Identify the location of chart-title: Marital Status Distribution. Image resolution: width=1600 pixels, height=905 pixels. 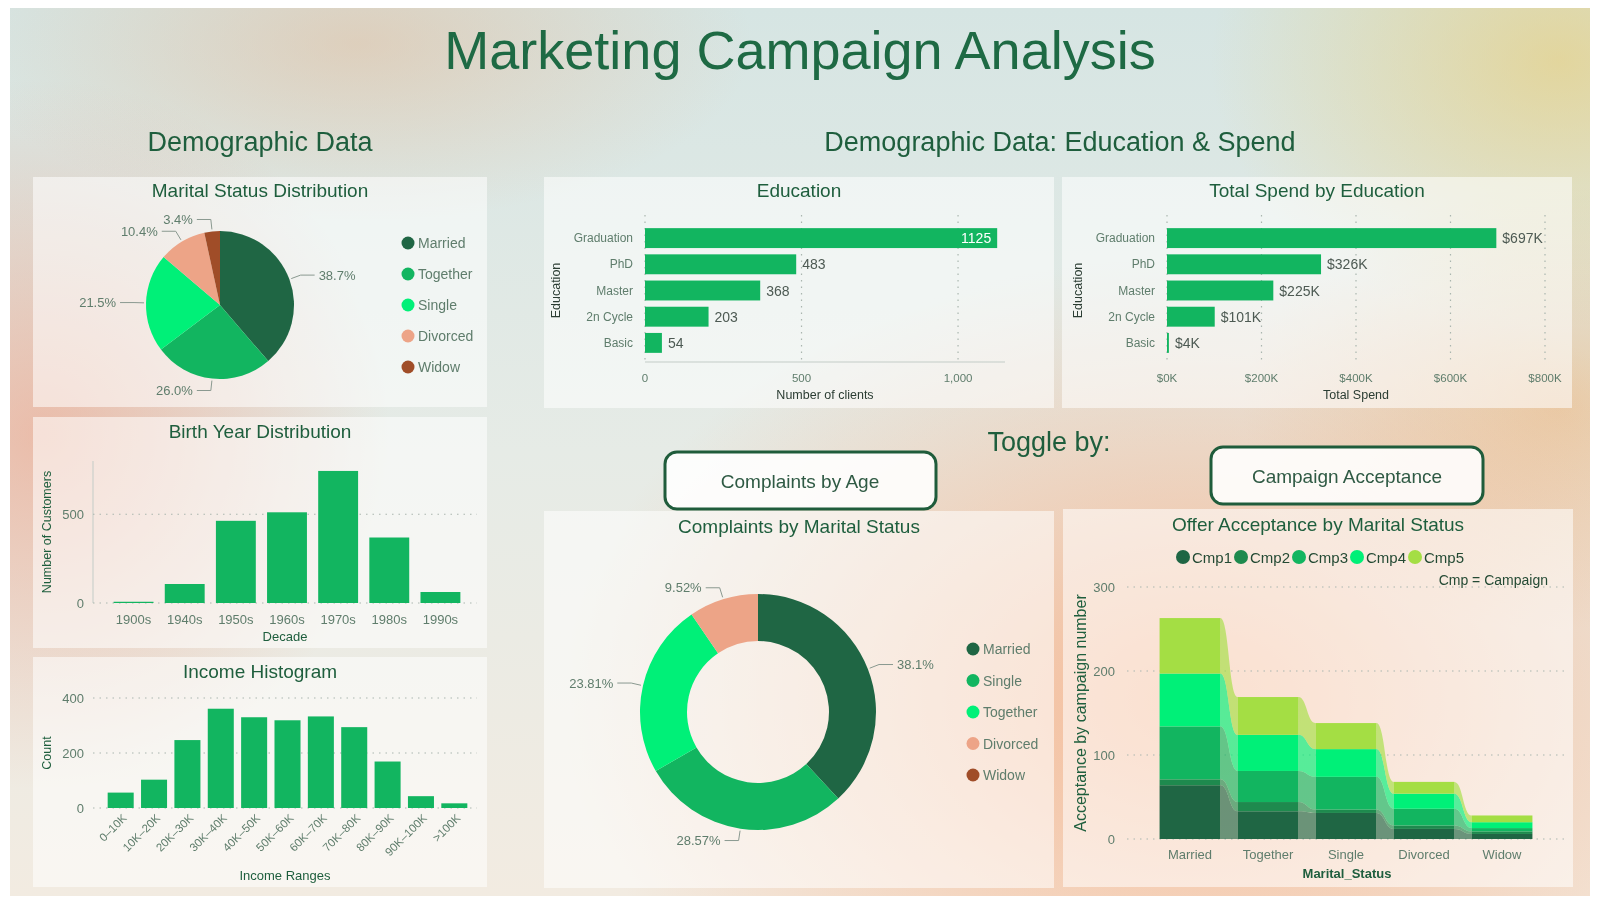
(260, 190).